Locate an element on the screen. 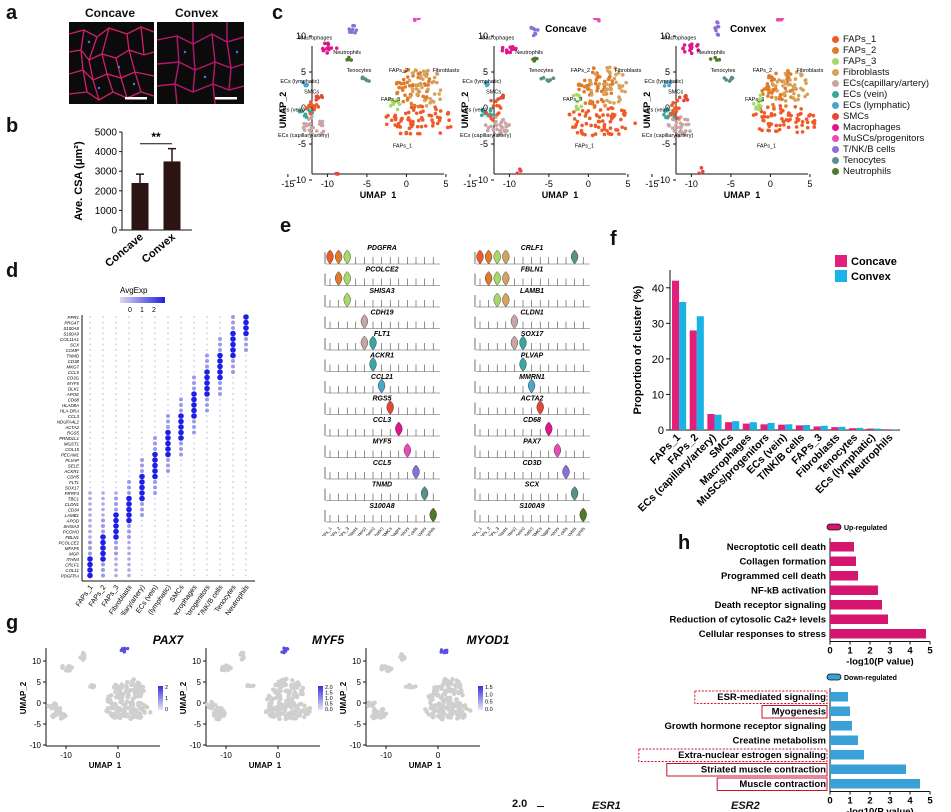 The width and height of the screenshot is (951, 812). bar-concave-t-nk-b-cells is located at coordinates (799, 427).